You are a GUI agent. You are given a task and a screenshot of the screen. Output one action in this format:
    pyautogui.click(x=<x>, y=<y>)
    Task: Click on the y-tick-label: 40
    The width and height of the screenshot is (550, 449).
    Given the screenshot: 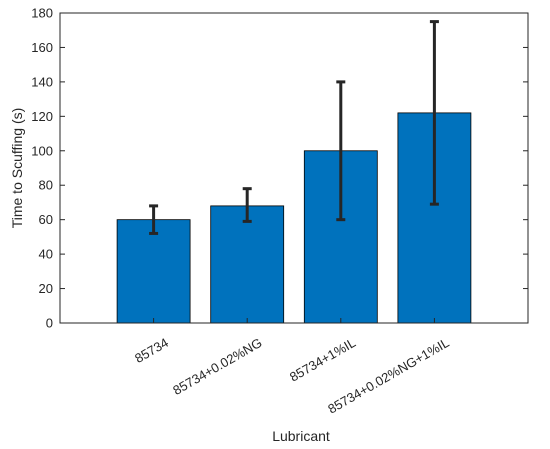 What is the action you would take?
    pyautogui.click(x=46, y=254)
    